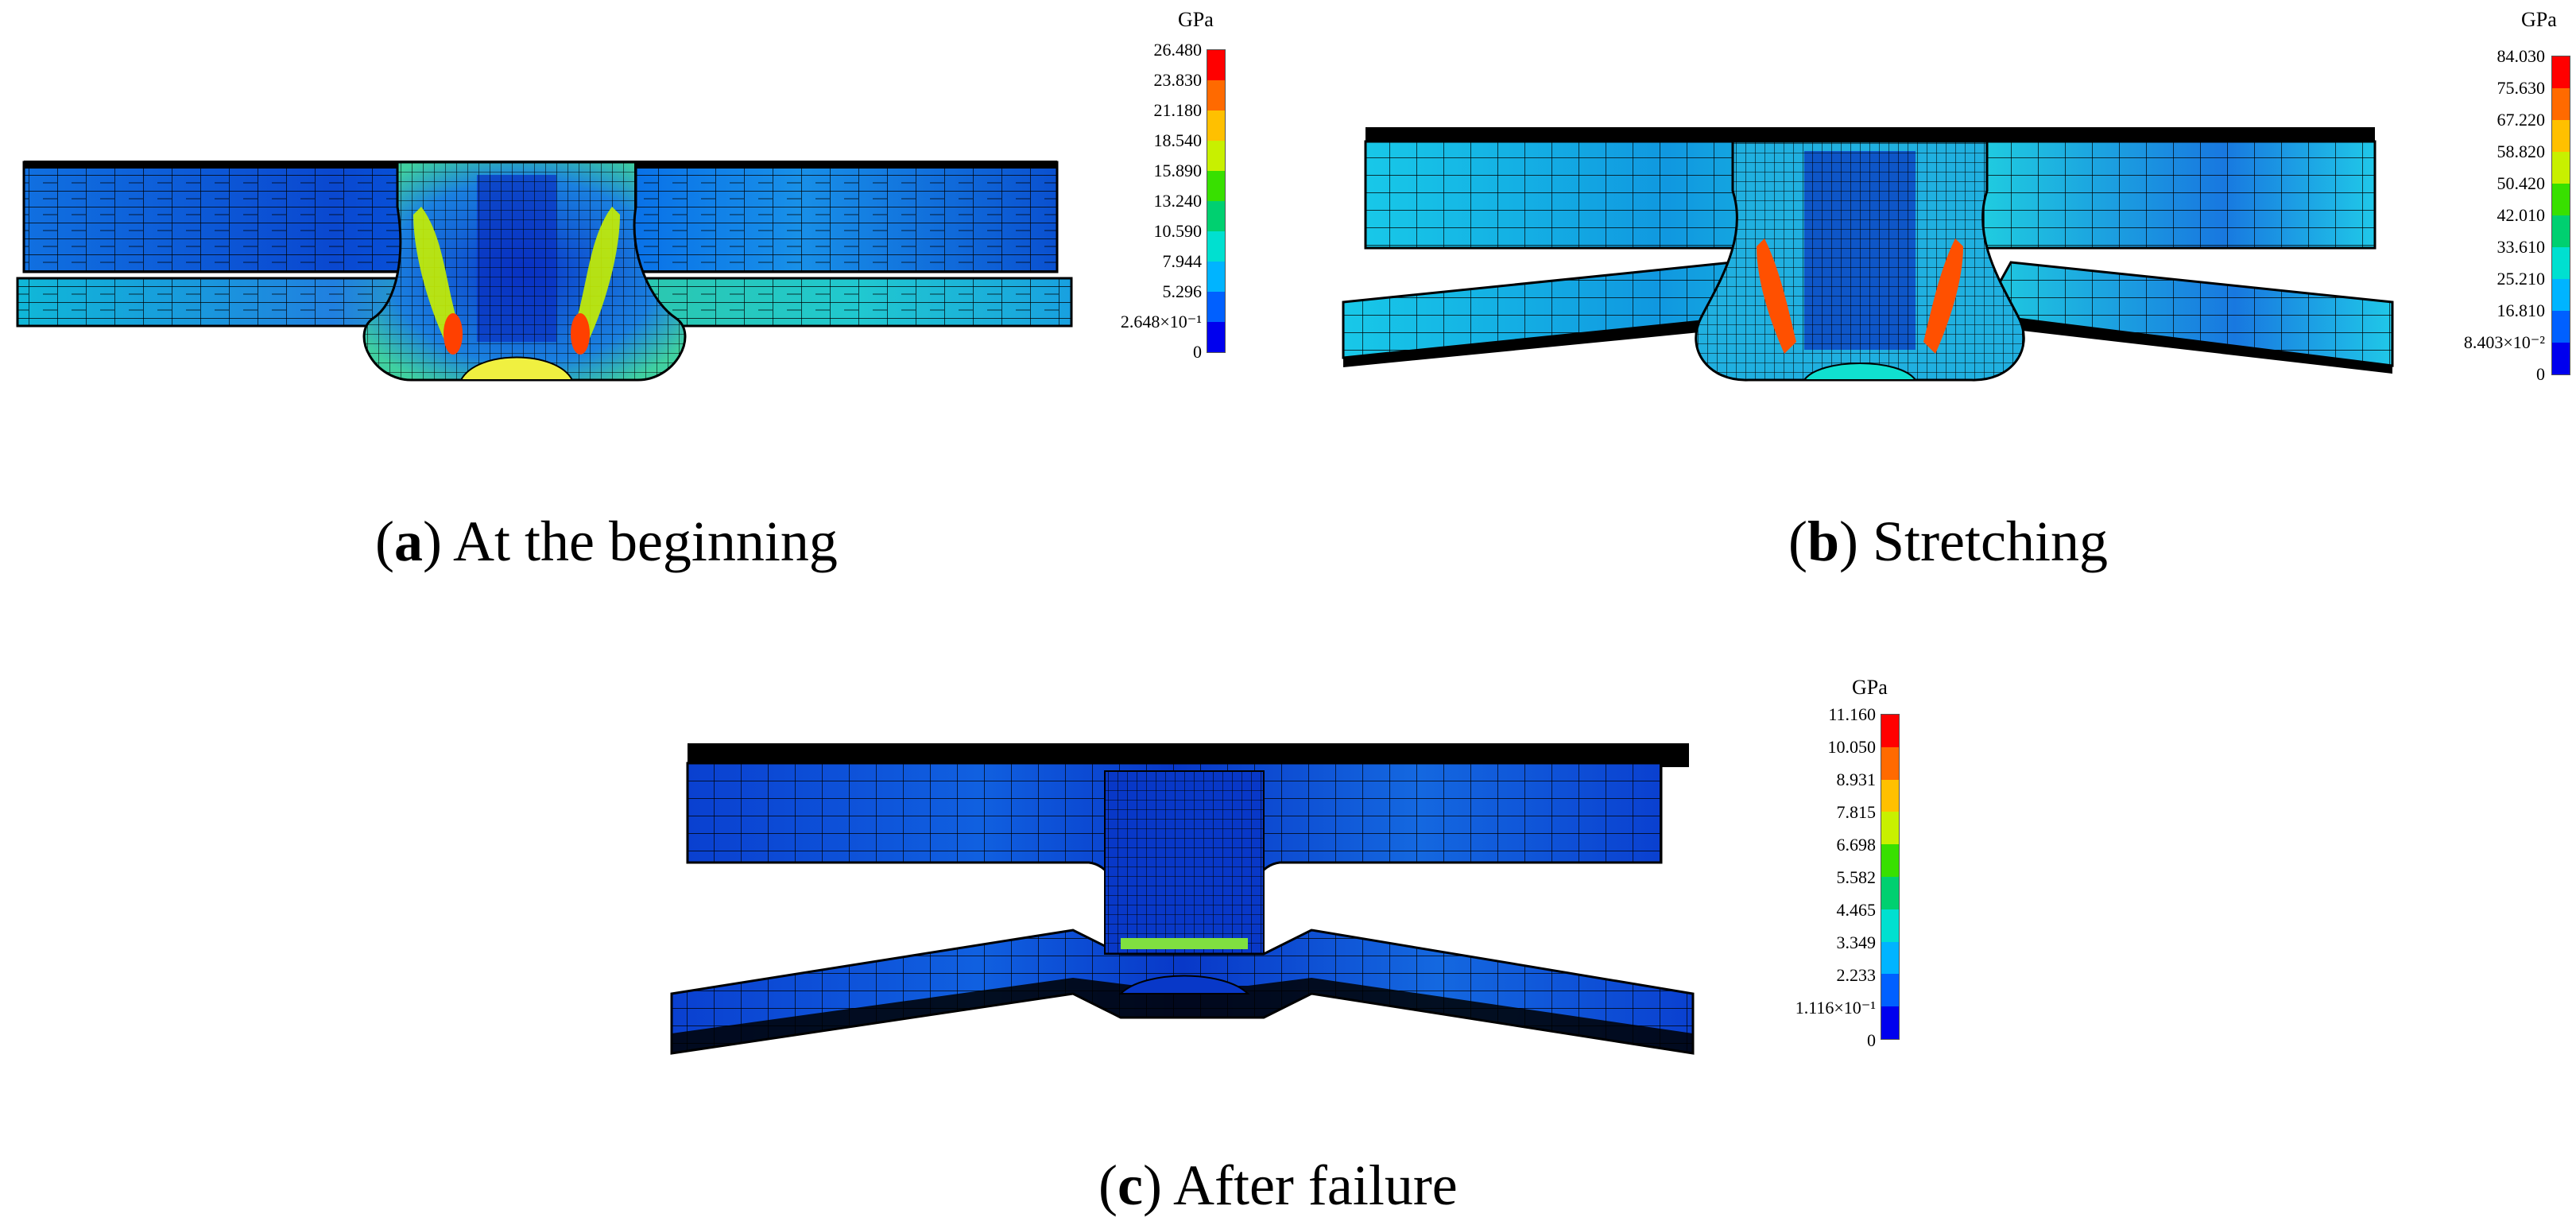  What do you see at coordinates (1178, 110) in the screenshot?
I see `colorbar-tick: 21.180` at bounding box center [1178, 110].